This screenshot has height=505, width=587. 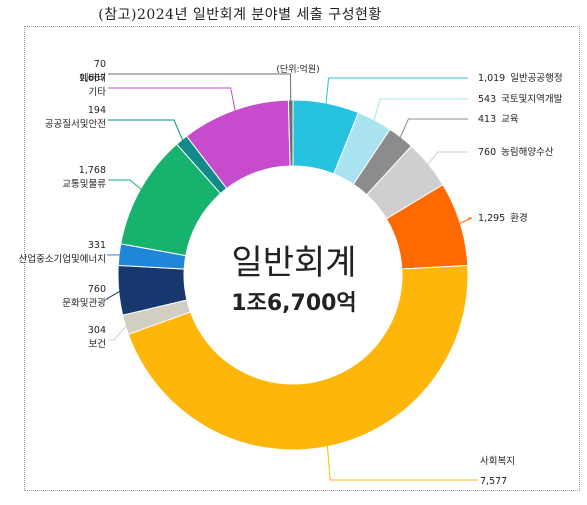 I want to click on category-label-일반공공행정: 일반공공행정, so click(x=536, y=78).